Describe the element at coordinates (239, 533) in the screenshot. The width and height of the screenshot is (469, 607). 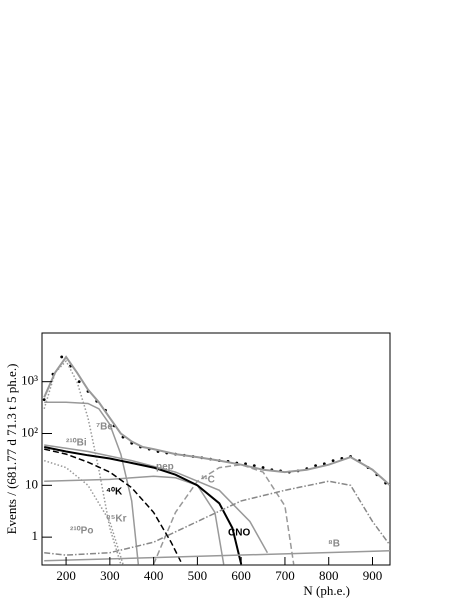
I see `curve-label: CNO` at that location.